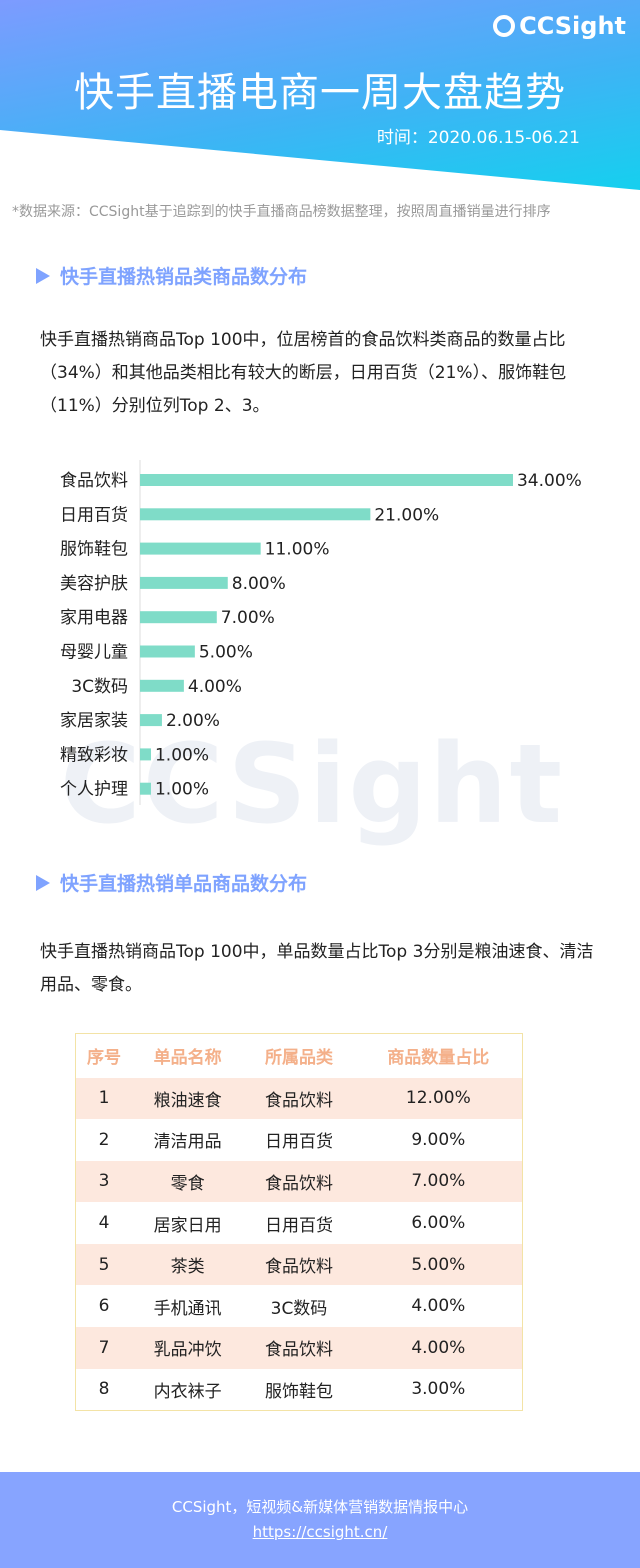 This screenshot has height=1568, width=640. I want to click on header-rank: 序号, so click(103, 1058).